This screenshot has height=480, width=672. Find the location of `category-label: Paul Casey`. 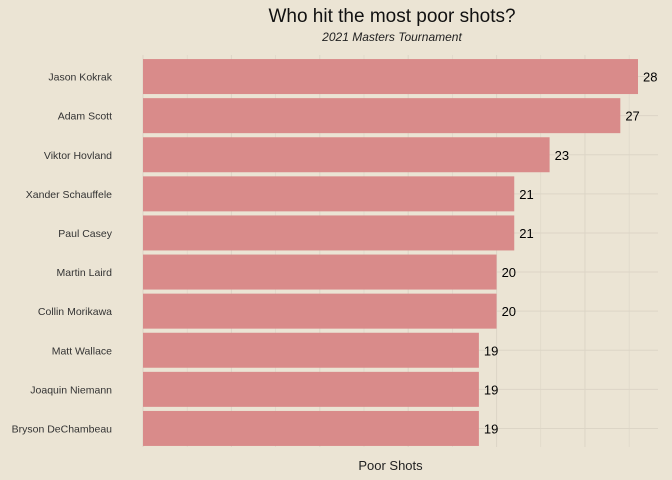

category-label: Paul Casey is located at coordinates (85, 234).